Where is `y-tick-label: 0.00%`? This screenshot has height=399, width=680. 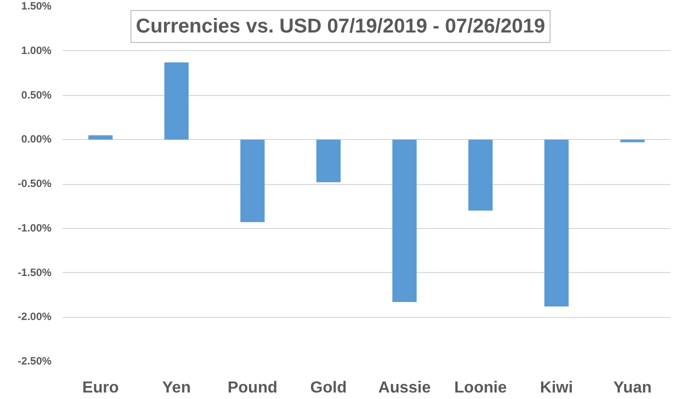 y-tick-label: 0.00% is located at coordinates (36, 140).